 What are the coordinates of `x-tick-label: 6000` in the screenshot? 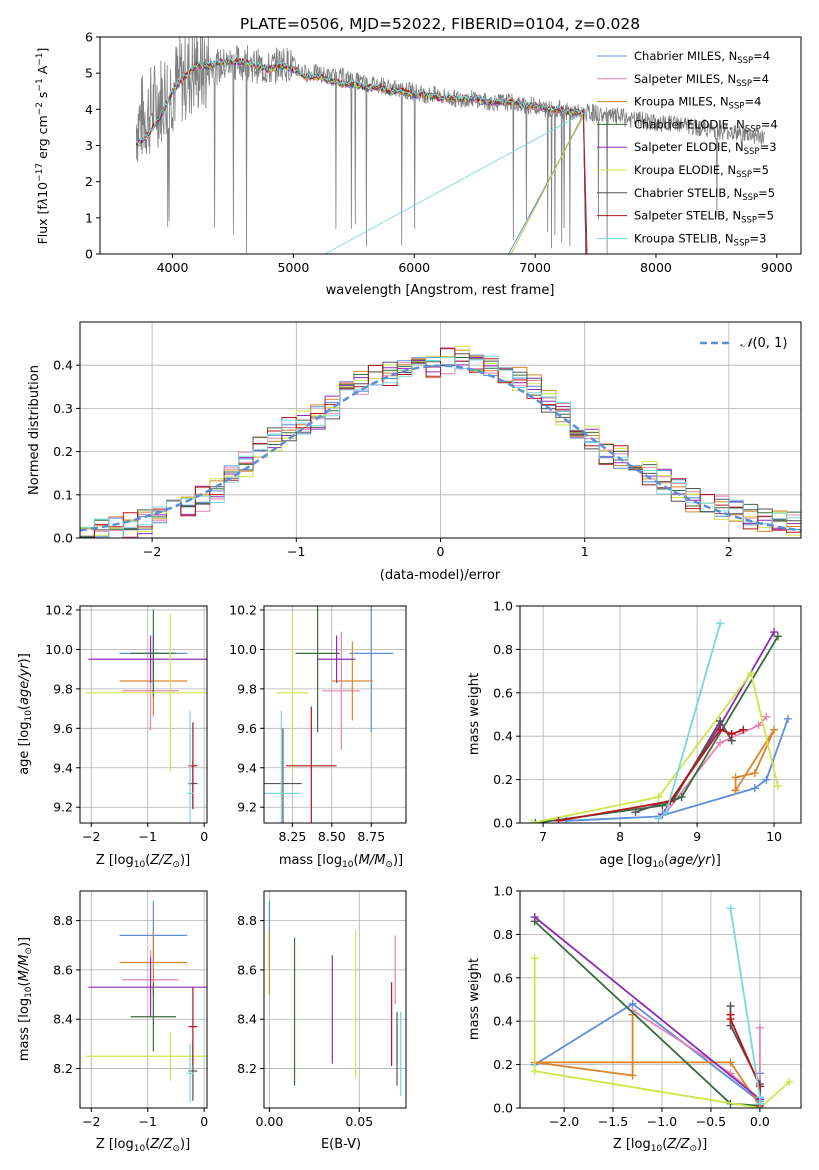 It's located at (414, 267).